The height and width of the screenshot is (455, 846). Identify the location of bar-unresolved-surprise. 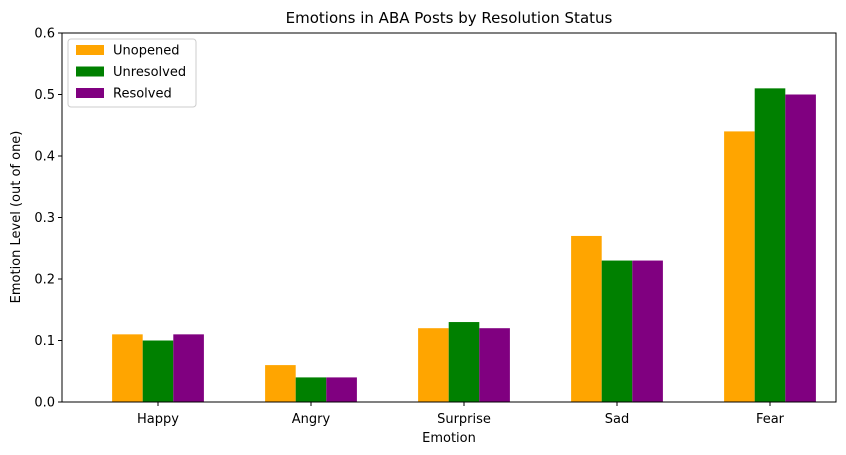
(464, 362).